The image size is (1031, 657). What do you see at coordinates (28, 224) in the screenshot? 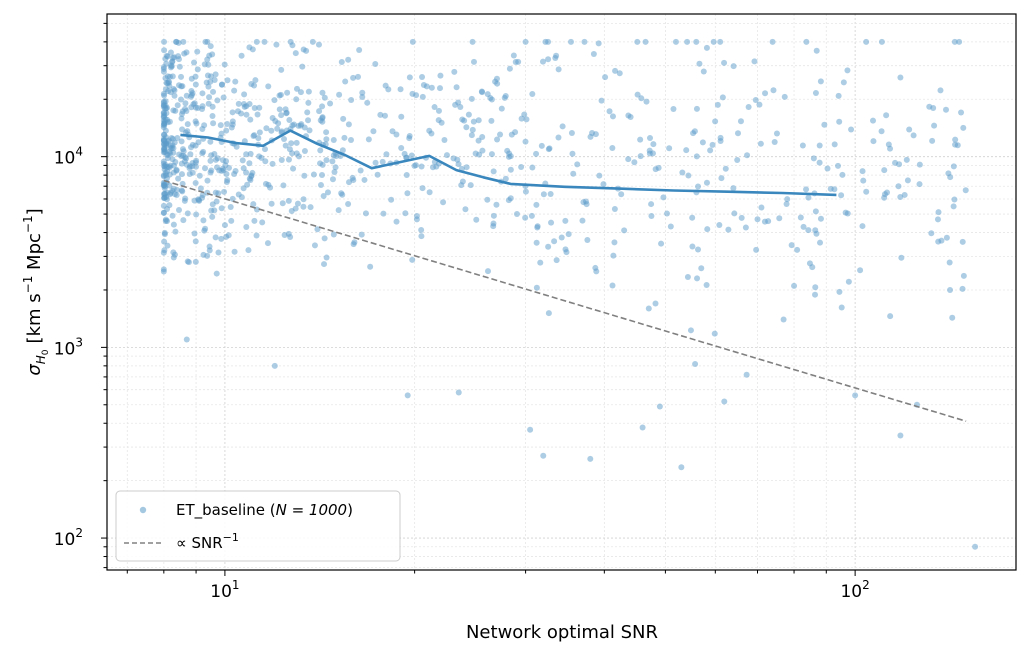
I see `y-label-exp2: −1` at bounding box center [28, 224].